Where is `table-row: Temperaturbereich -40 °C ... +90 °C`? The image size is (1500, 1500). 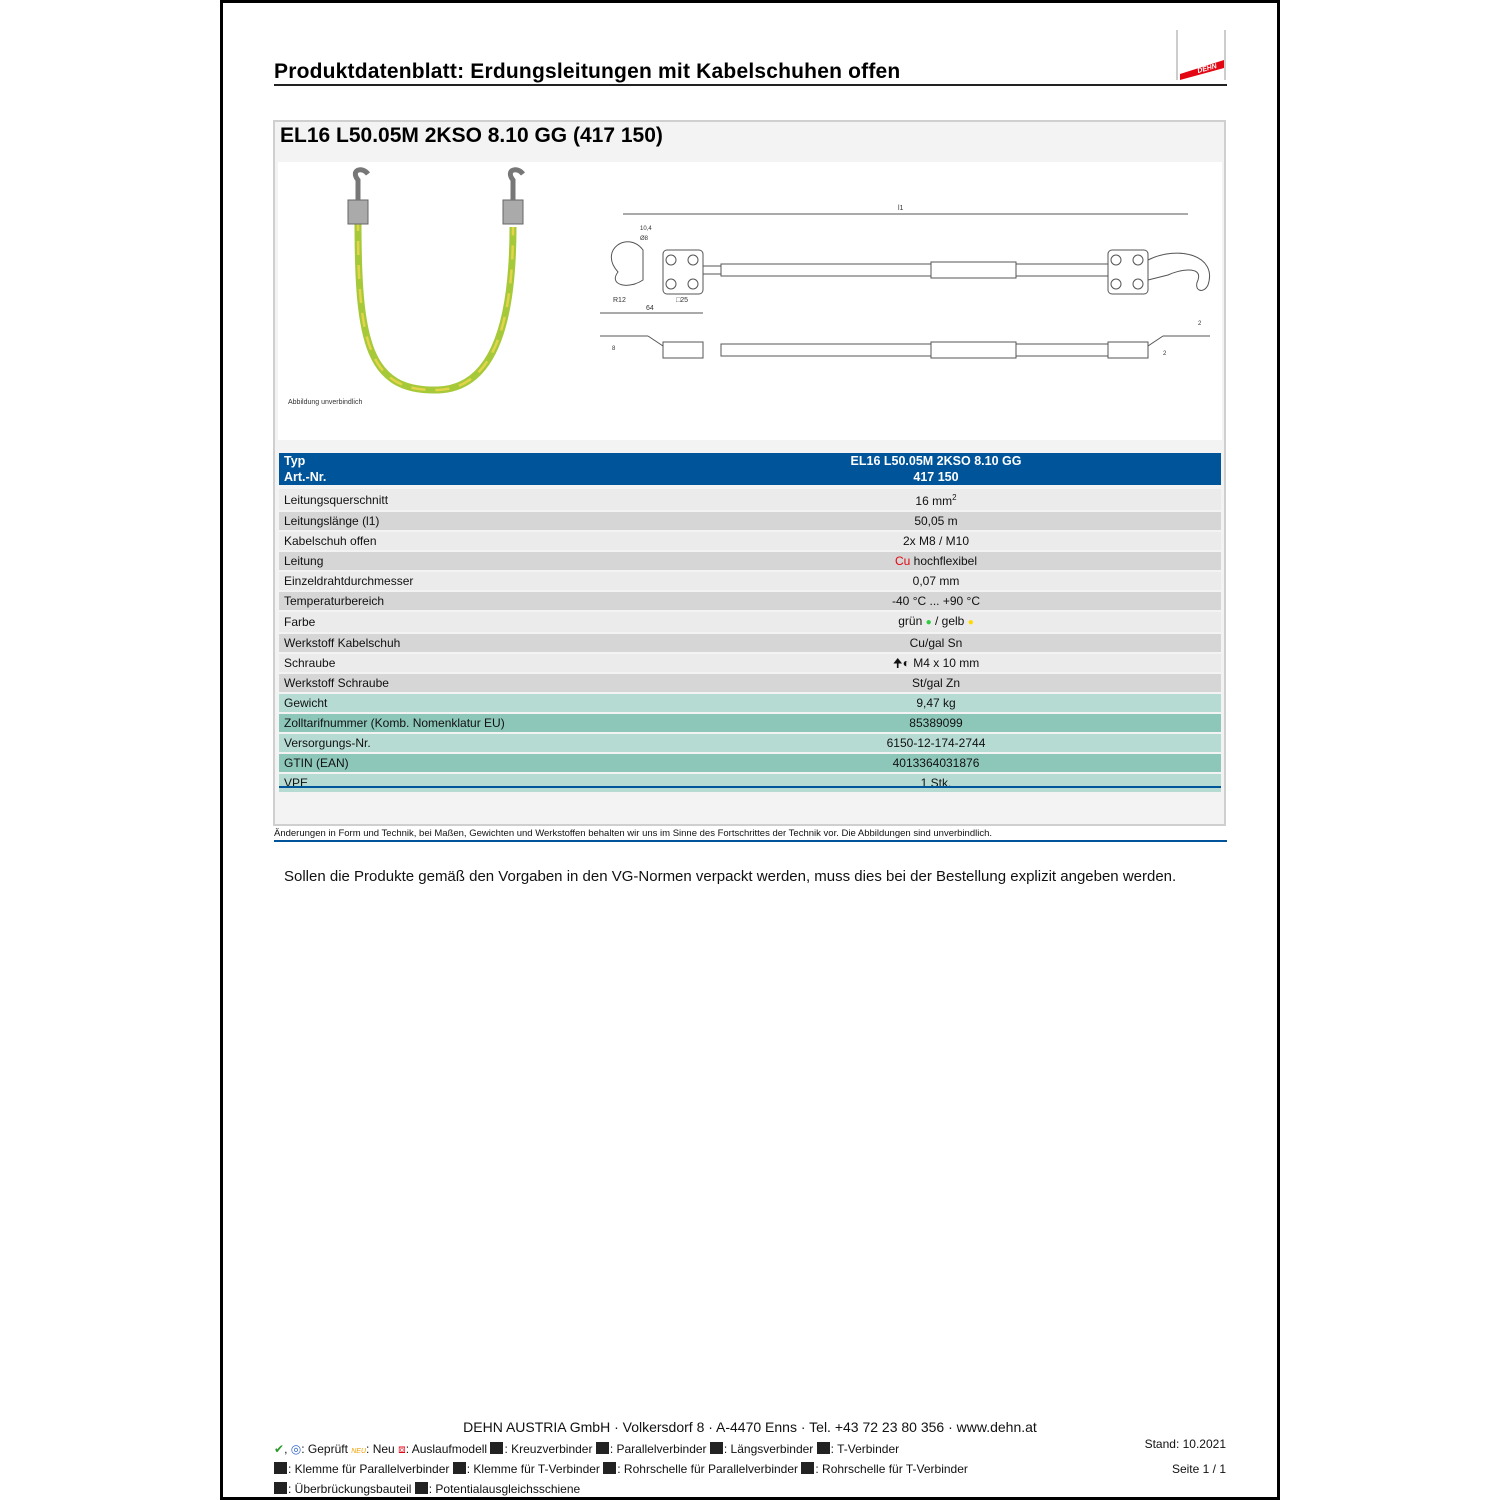 table-row: Temperaturbereich -40 °C ... +90 °C is located at coordinates (750, 601).